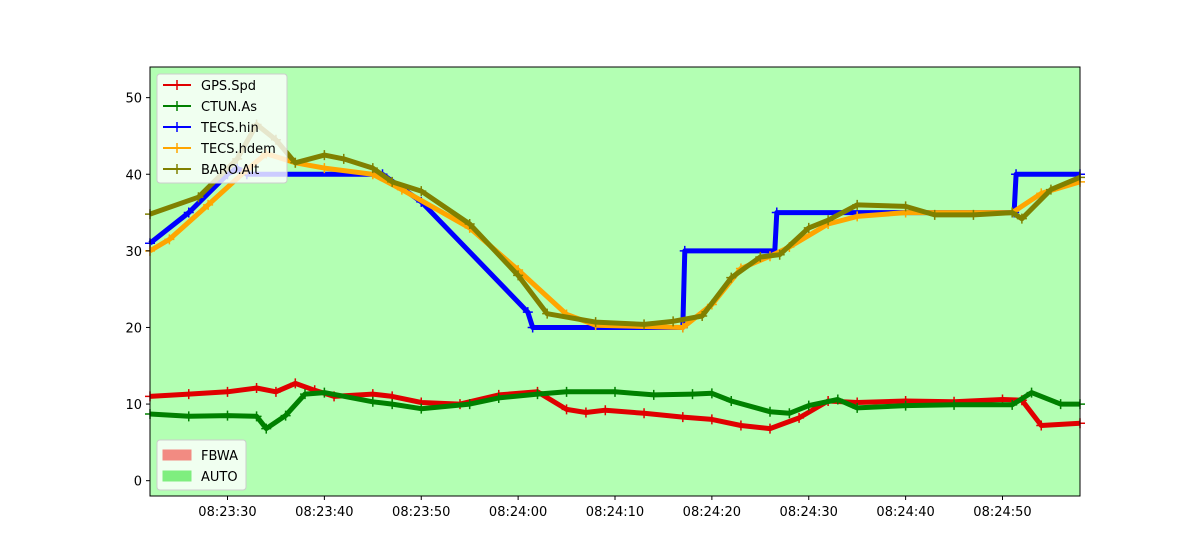 The image size is (1200, 558). I want to click on x-tick-label: 08:24:10, so click(615, 512).